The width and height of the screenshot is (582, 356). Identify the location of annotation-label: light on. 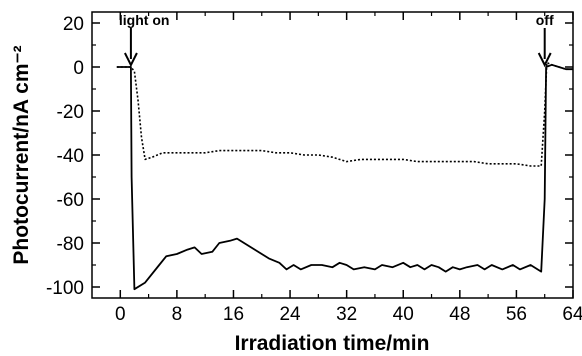
(144, 20).